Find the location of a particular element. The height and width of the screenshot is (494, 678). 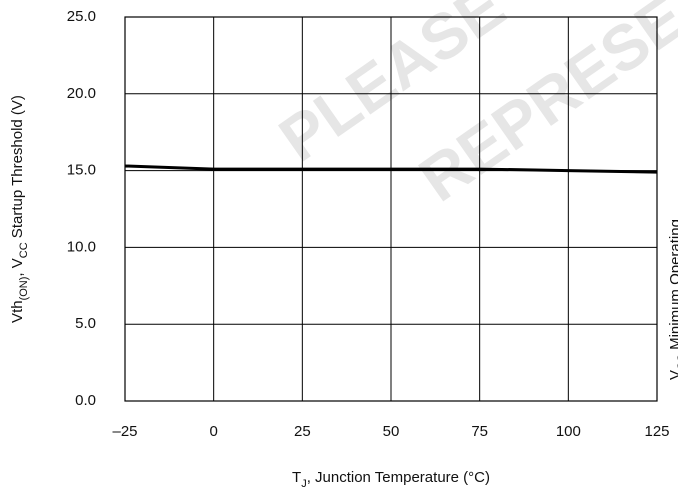

y-tick-label: 0.0 is located at coordinates (85, 400).